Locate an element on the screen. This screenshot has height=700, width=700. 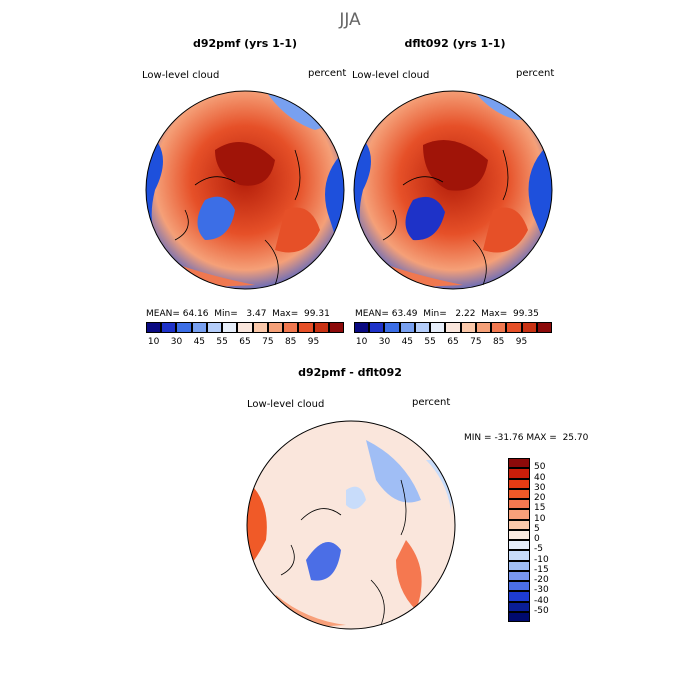
min-value: 2.22 is located at coordinates (465, 314).